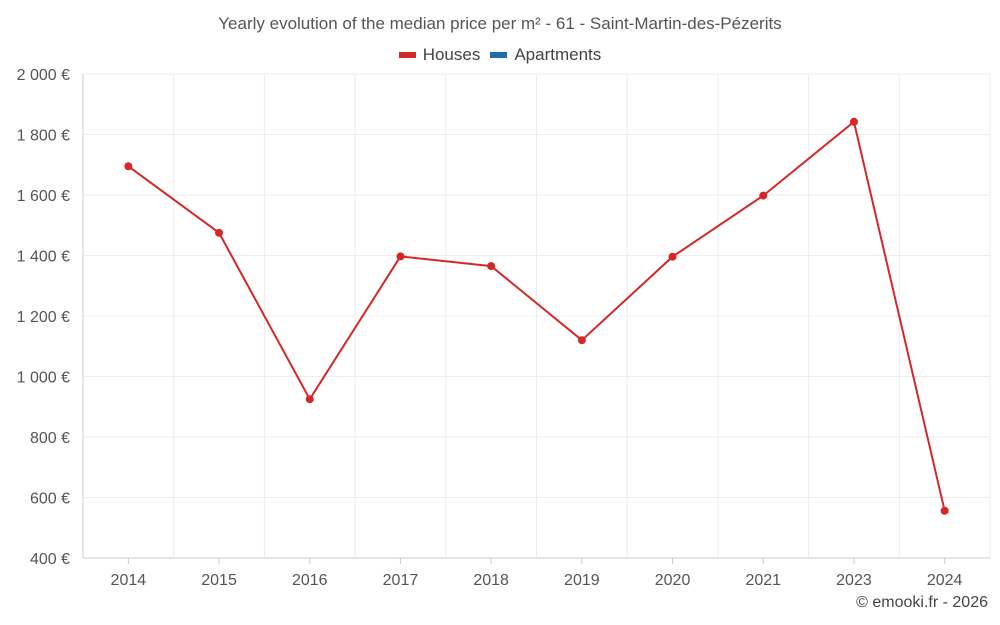 The height and width of the screenshot is (625, 1000). What do you see at coordinates (451, 54) in the screenshot?
I see `legend-label-houses: Houses` at bounding box center [451, 54].